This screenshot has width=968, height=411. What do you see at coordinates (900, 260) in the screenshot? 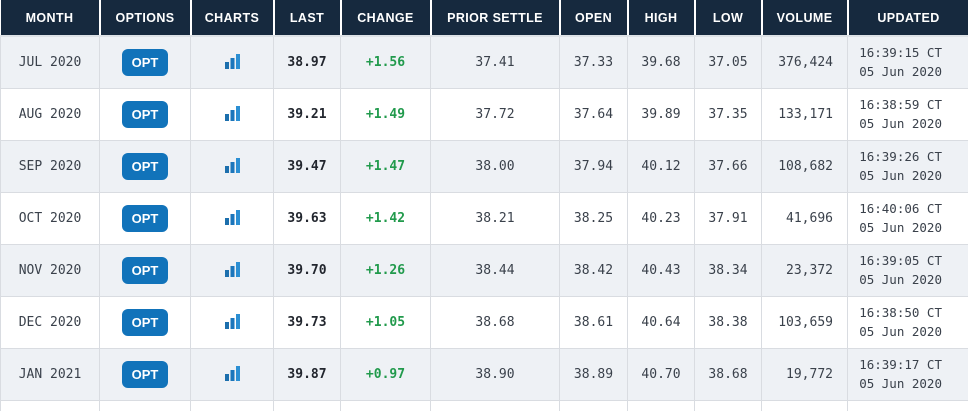
I see `updated-time: 16:39:05 CT` at bounding box center [900, 260].